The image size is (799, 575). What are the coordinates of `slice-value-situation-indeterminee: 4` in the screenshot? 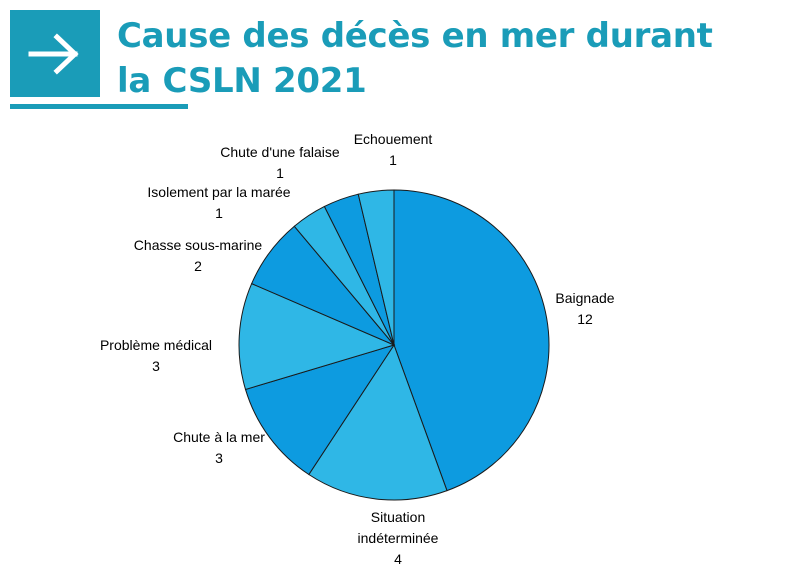 It's located at (398, 559).